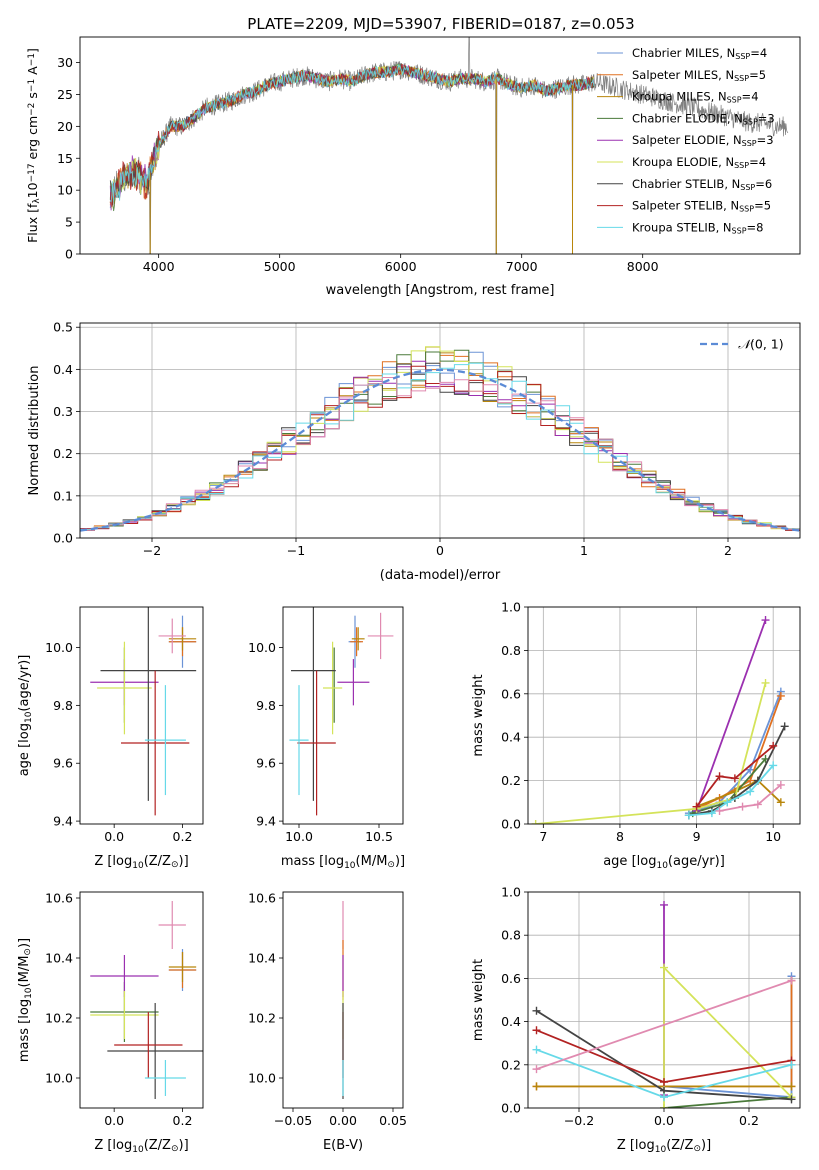 The height and width of the screenshot is (1170, 819). Describe the element at coordinates (262, 1018) in the screenshot. I see `y-tick-label: 10.2` at that location.